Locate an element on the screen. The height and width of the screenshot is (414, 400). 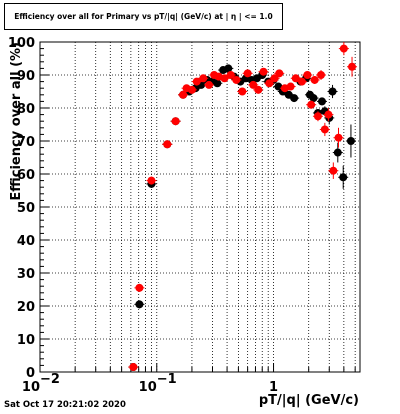
y-tick-label: 60 is located at coordinates (26, 175).